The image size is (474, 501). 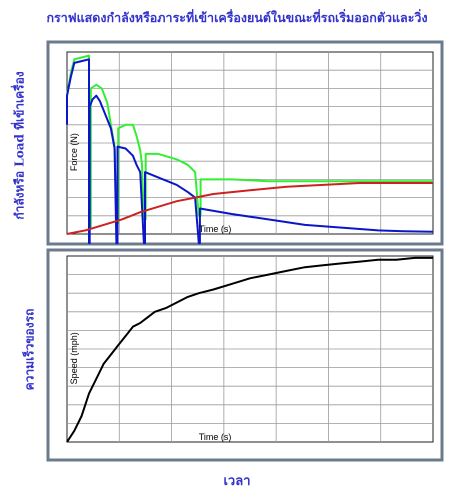 I want to click on x-axis-label-0: Time (s), so click(x=215, y=229).